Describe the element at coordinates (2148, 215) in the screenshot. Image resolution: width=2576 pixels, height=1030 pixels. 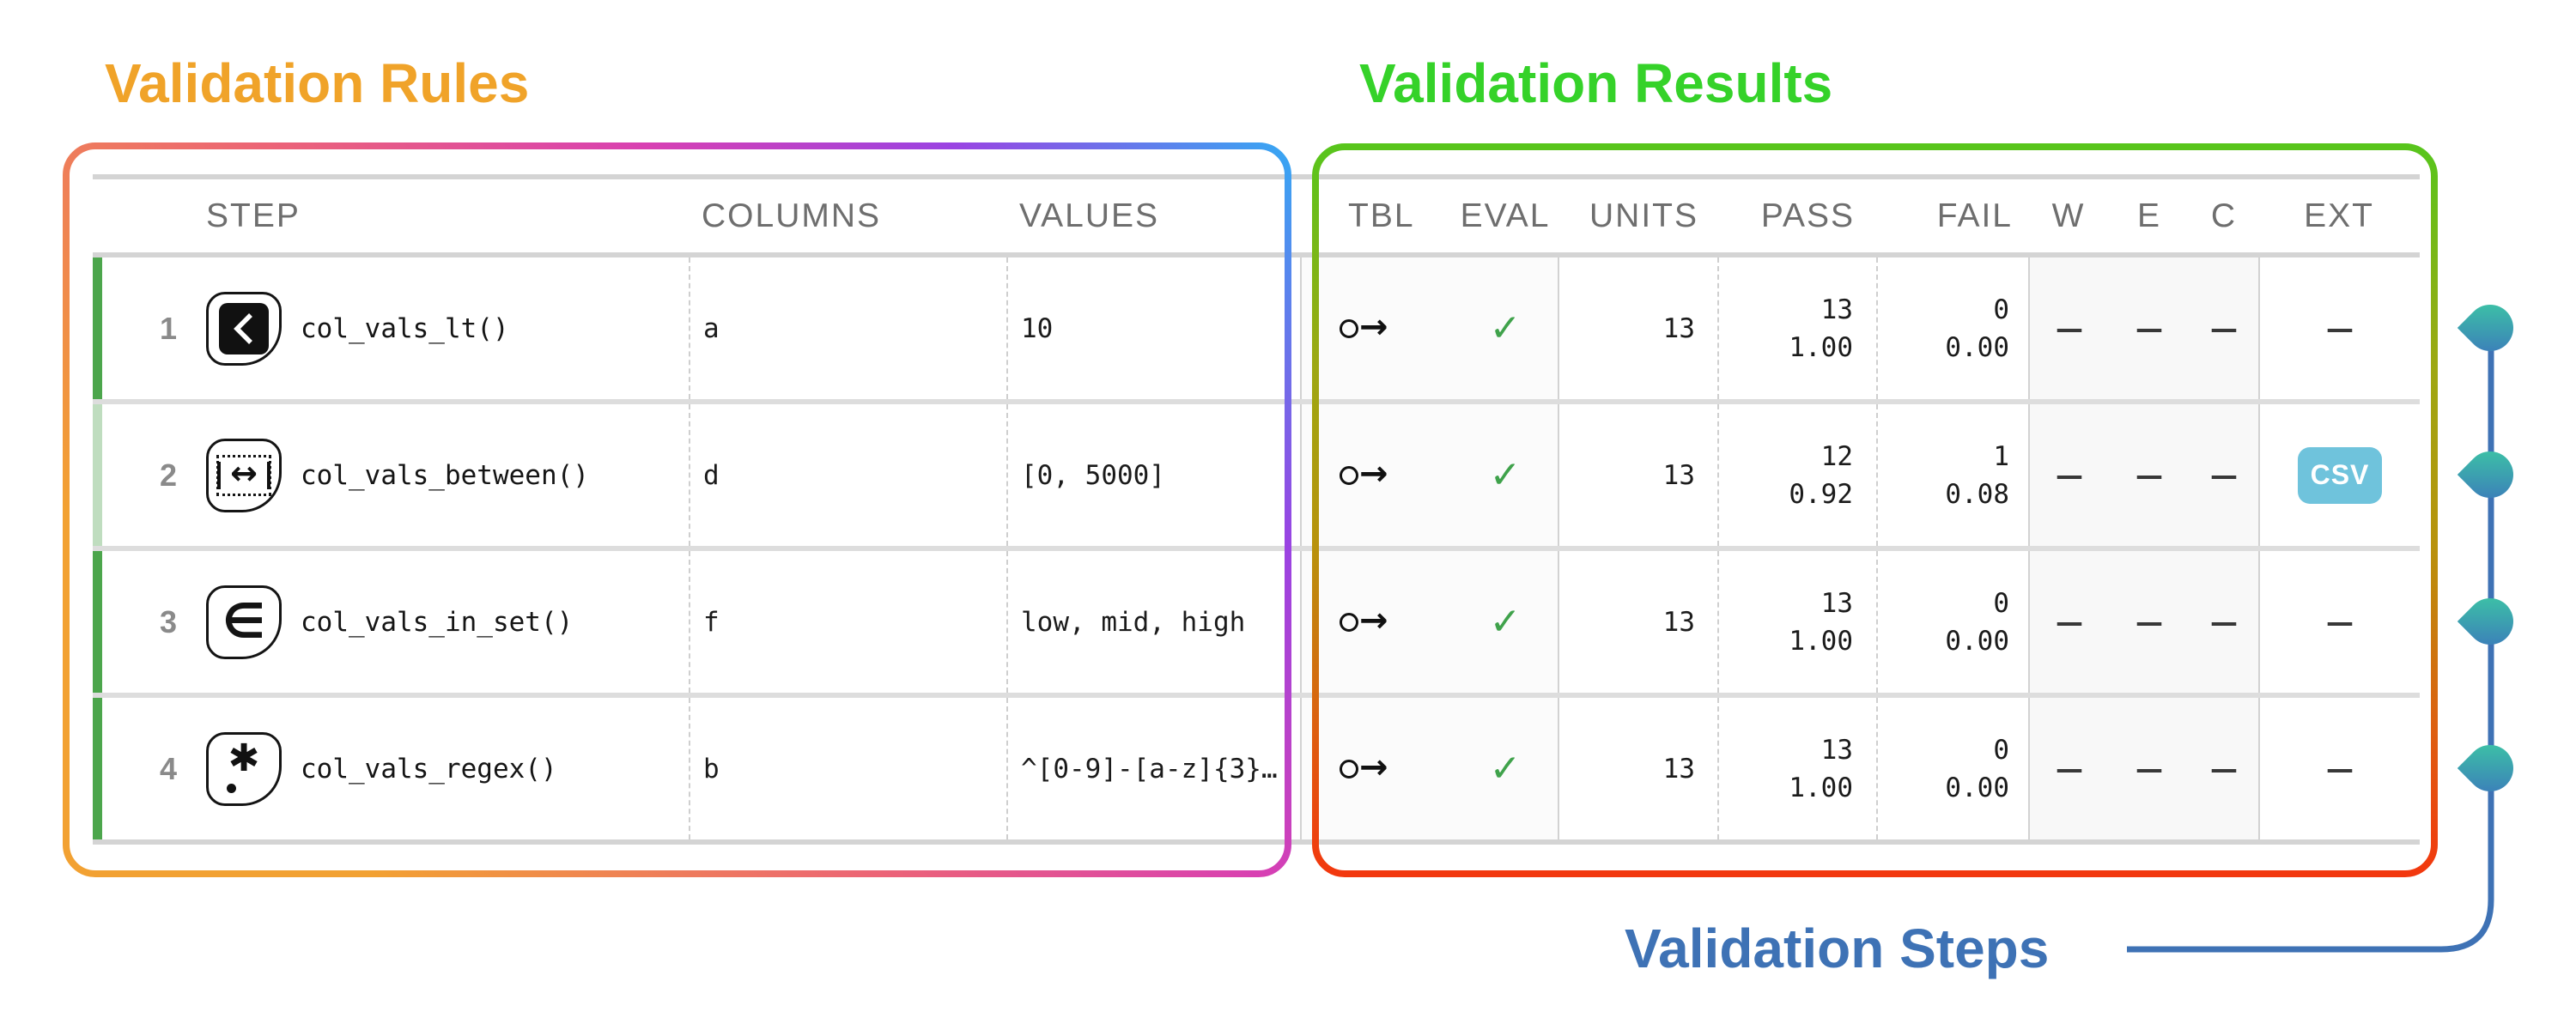
I see `column-header-e: E` at that location.